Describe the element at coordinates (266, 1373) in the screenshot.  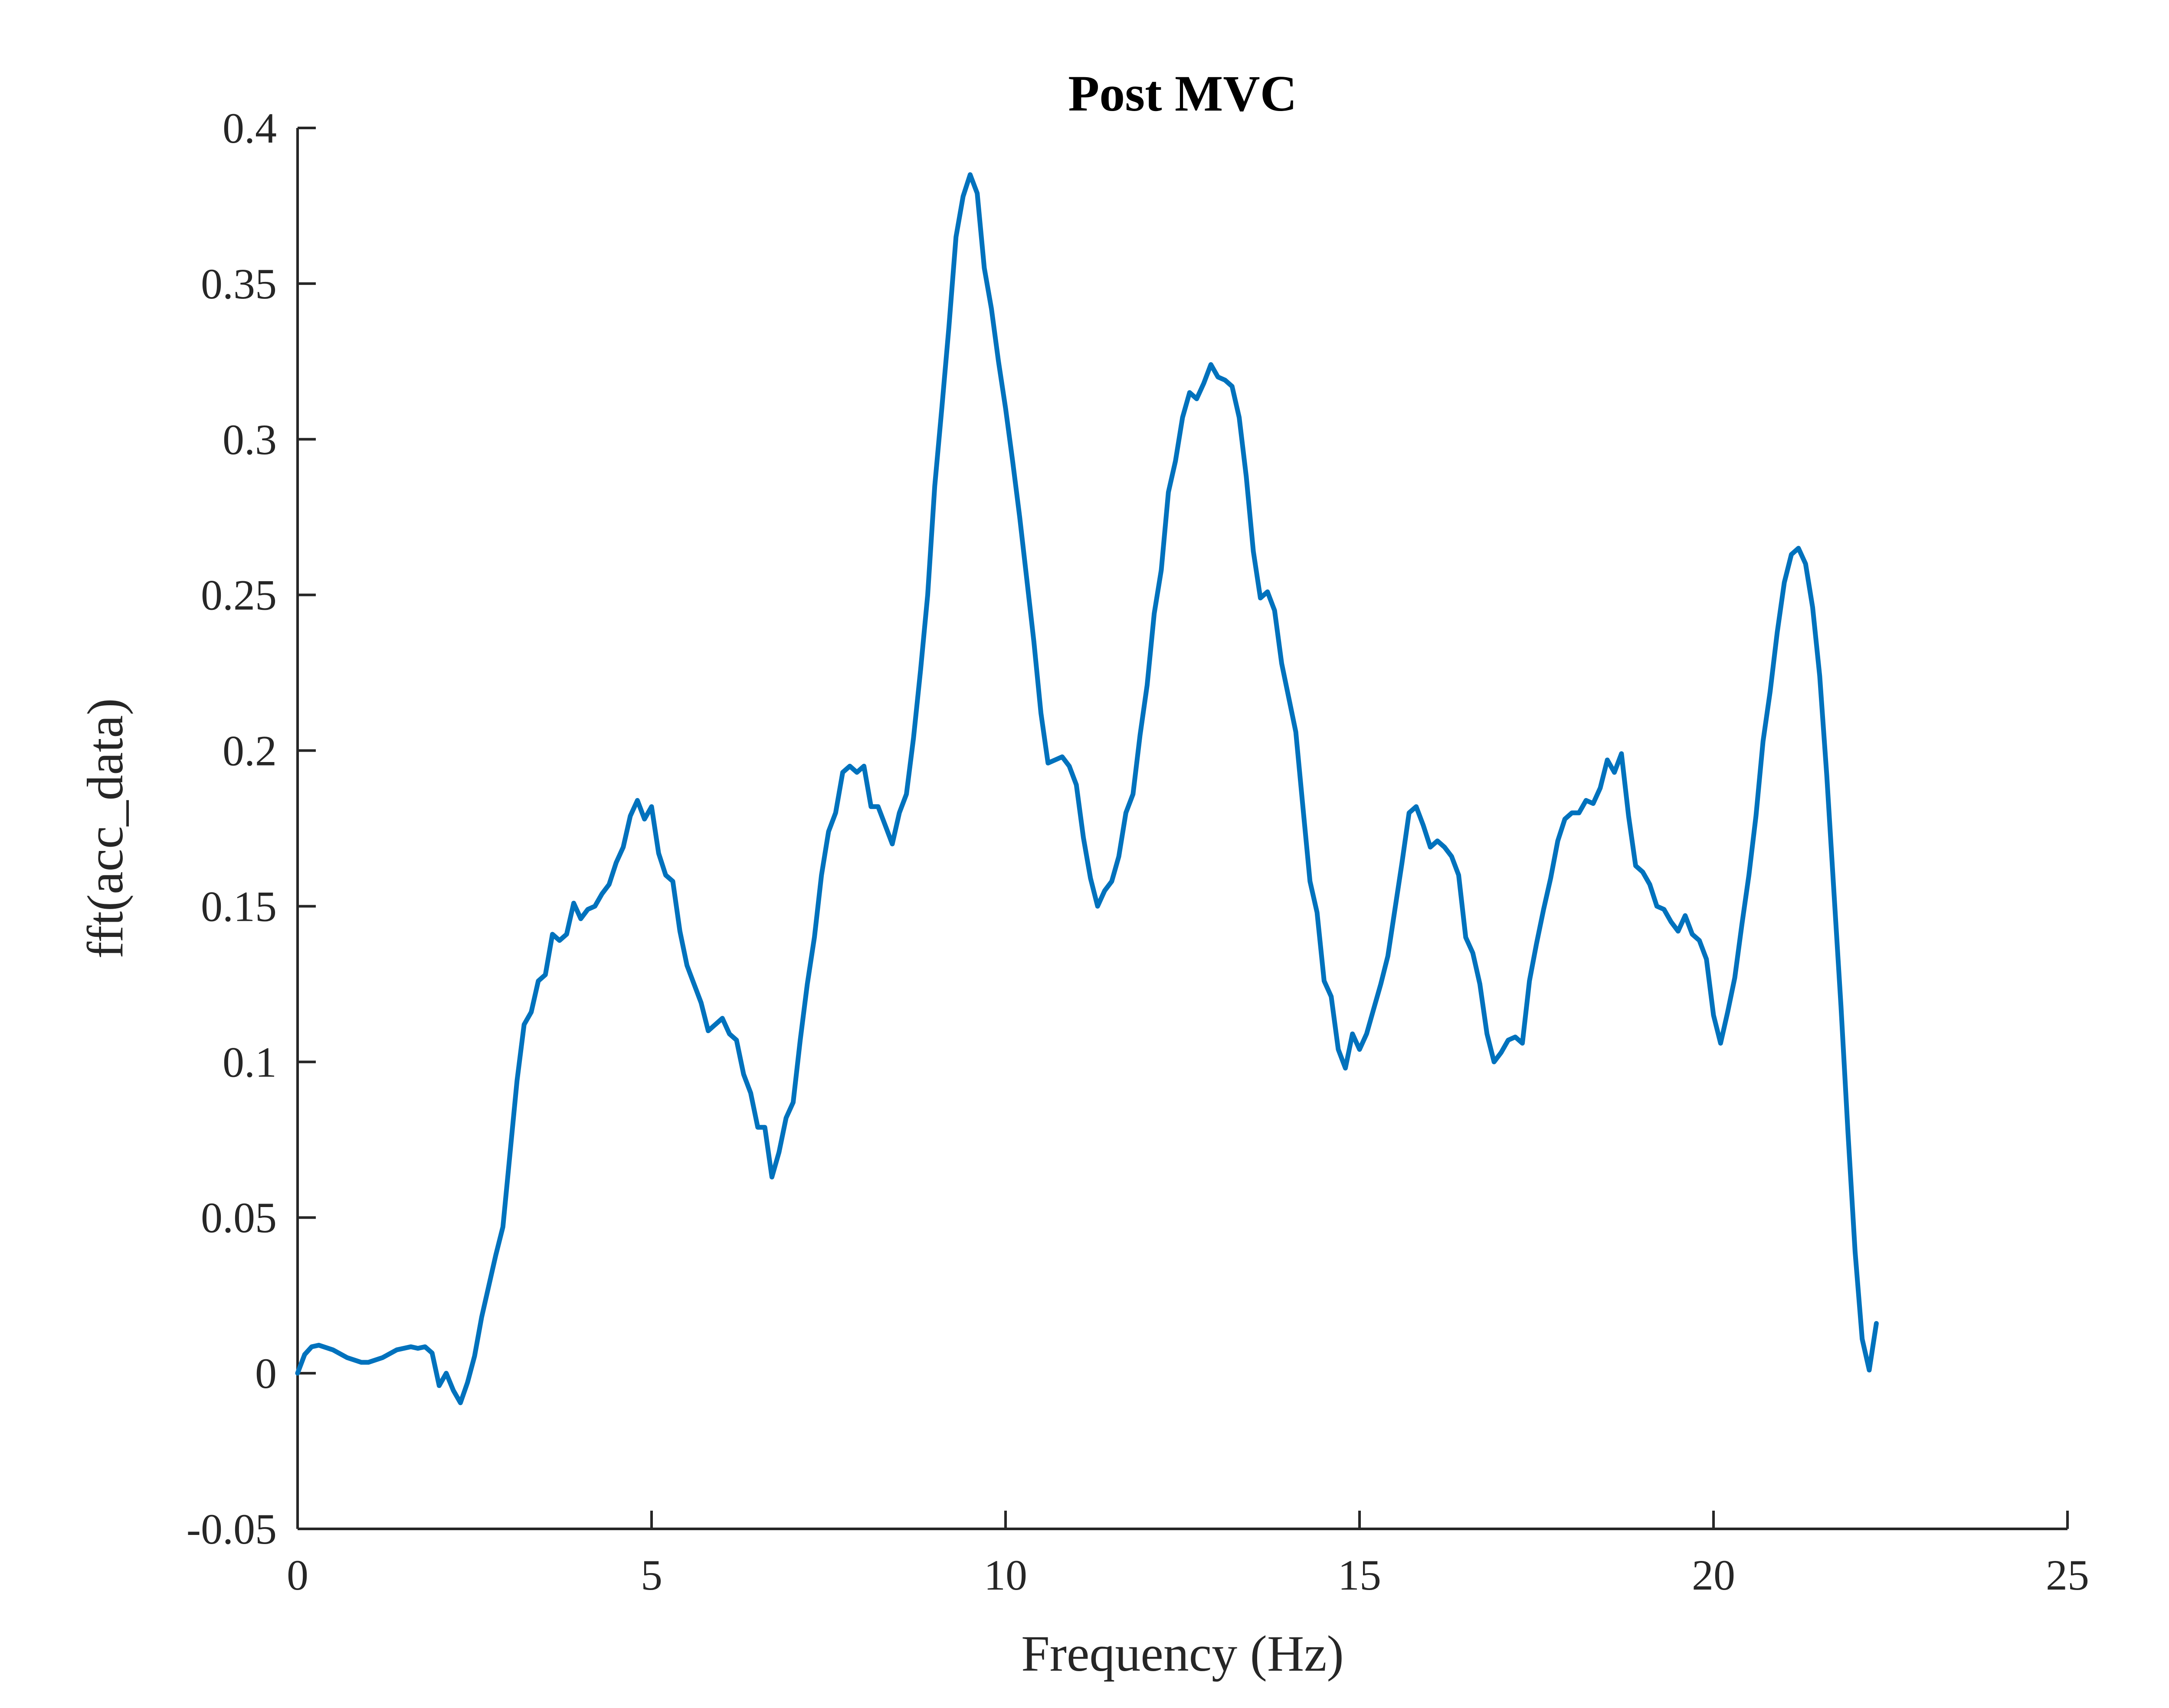
I see `y-tick-label: 0` at that location.